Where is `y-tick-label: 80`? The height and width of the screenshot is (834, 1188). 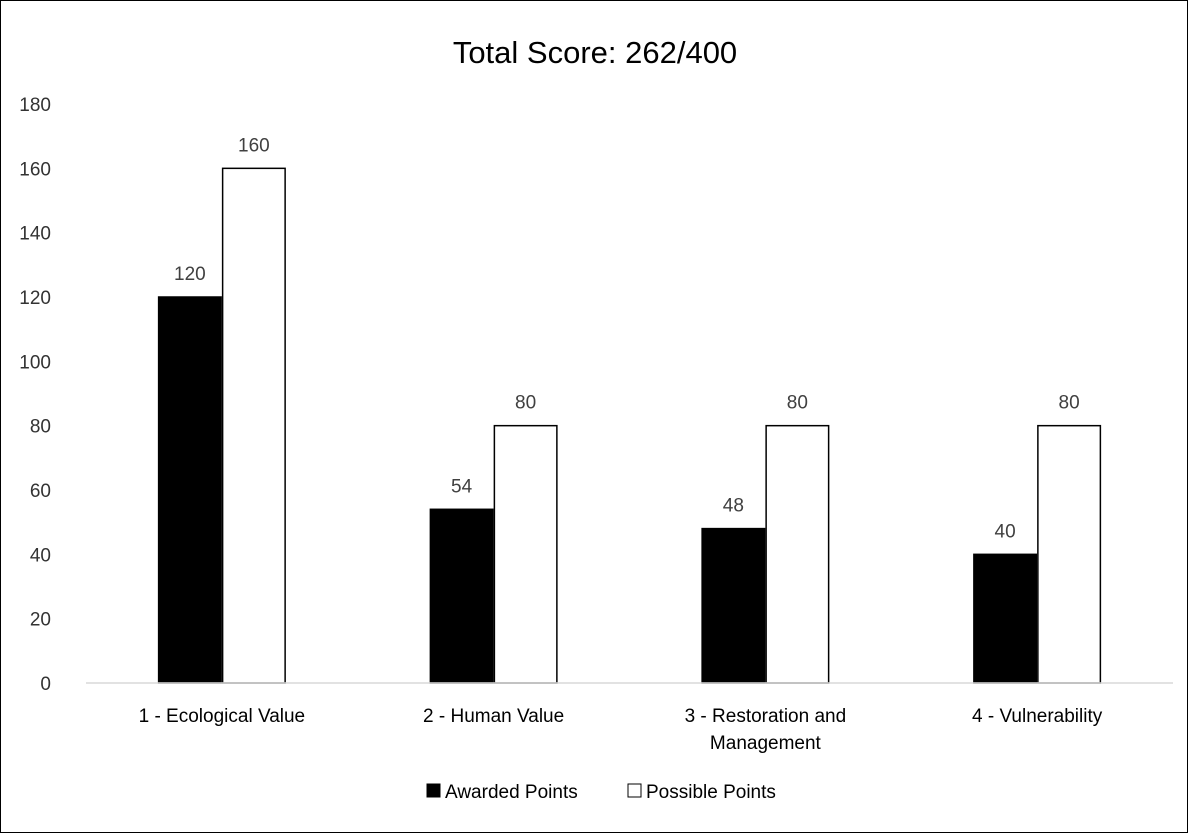 y-tick-label: 80 is located at coordinates (40, 427).